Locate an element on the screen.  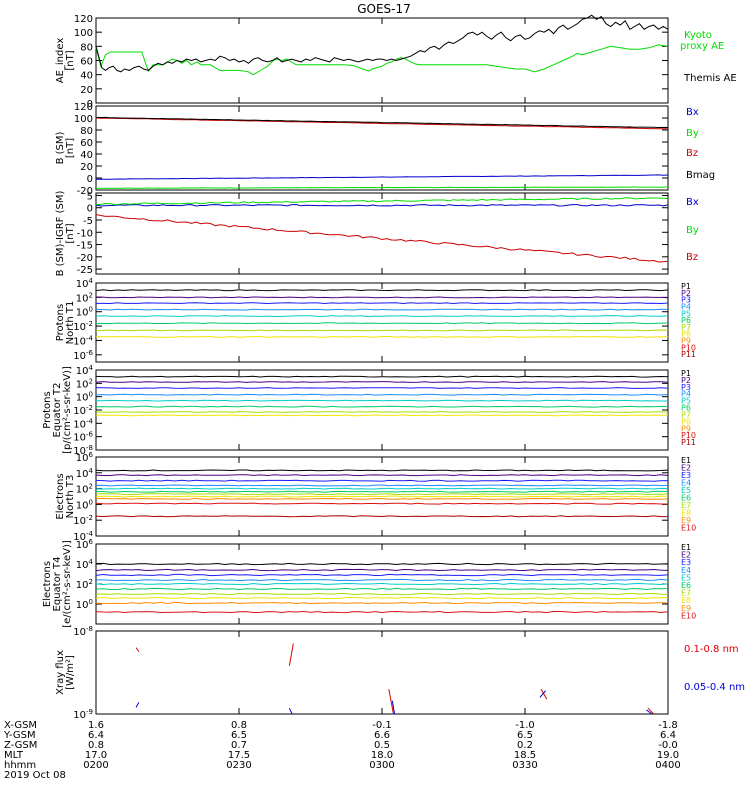
y-axis-title: B (SM) is located at coordinates (60, 147).